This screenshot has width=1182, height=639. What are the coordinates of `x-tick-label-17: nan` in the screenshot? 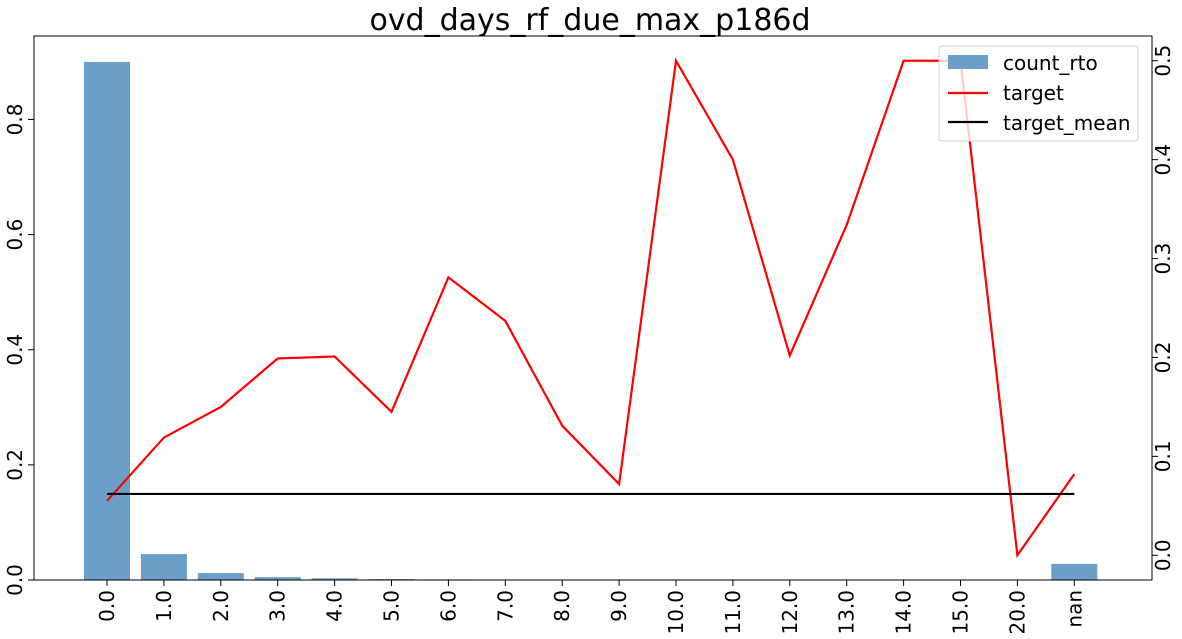 It's located at (1074, 609).